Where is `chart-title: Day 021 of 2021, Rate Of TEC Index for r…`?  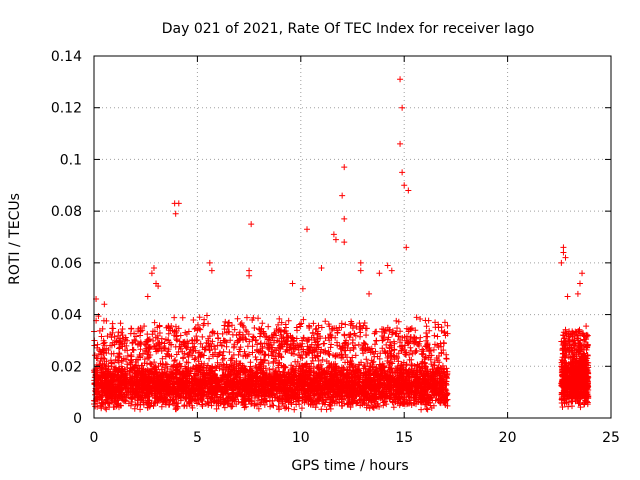 chart-title: Day 021 of 2021, Rate Of TEC Index for r… is located at coordinates (348, 29).